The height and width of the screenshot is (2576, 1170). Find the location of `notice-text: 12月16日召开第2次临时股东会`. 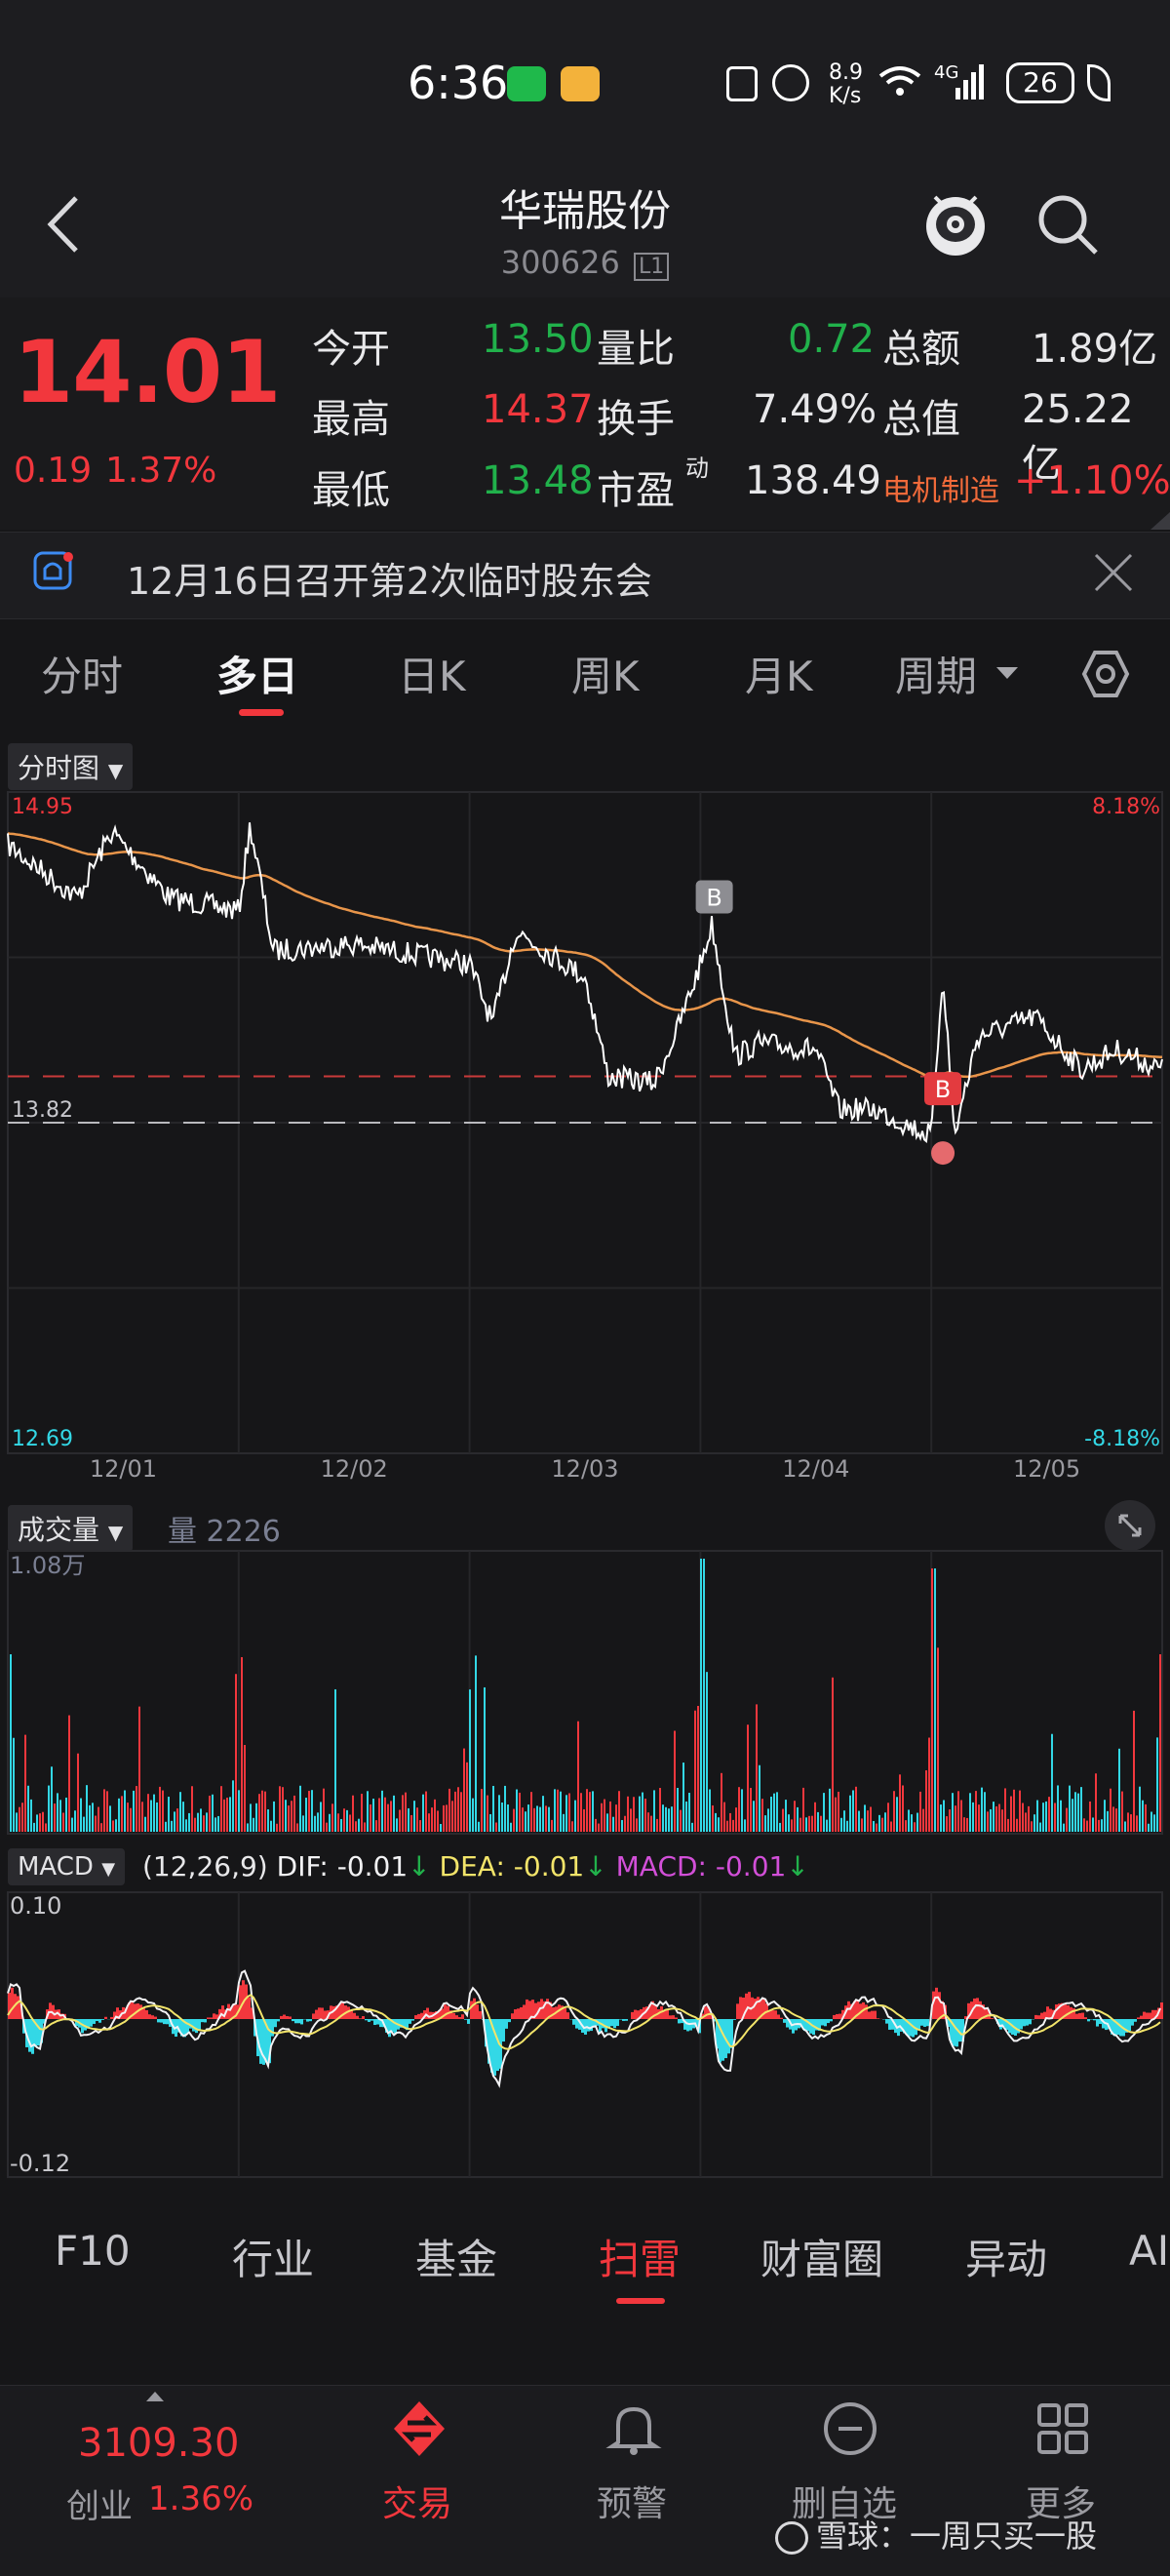

notice-text: 12月16日召开第2次临时股东会 is located at coordinates (389, 578).